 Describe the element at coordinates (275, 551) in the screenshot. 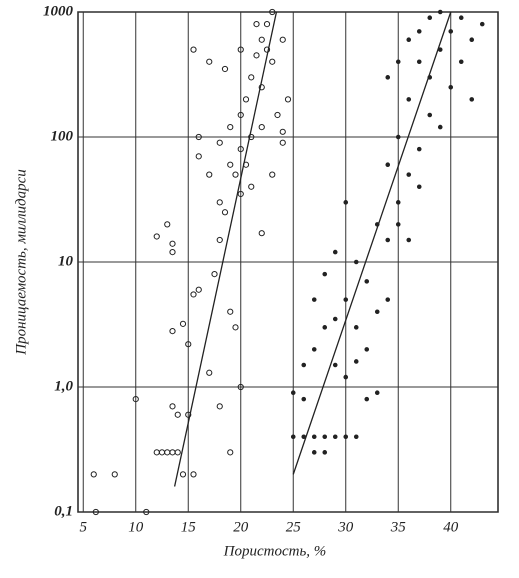

I see `x-axis-label: Пористость, %` at that location.